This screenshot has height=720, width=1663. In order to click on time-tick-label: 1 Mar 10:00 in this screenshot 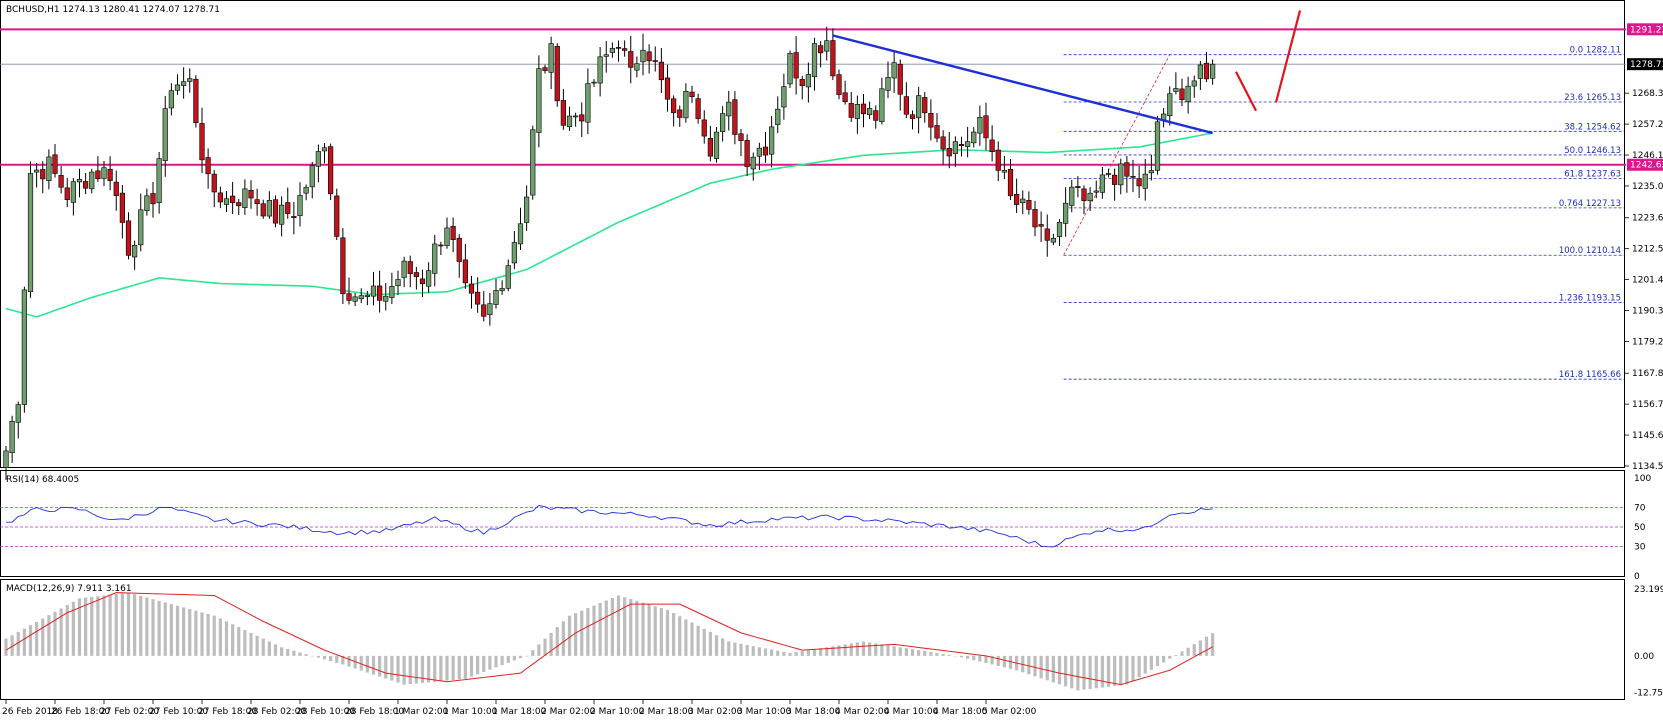, I will do `click(470, 712)`.